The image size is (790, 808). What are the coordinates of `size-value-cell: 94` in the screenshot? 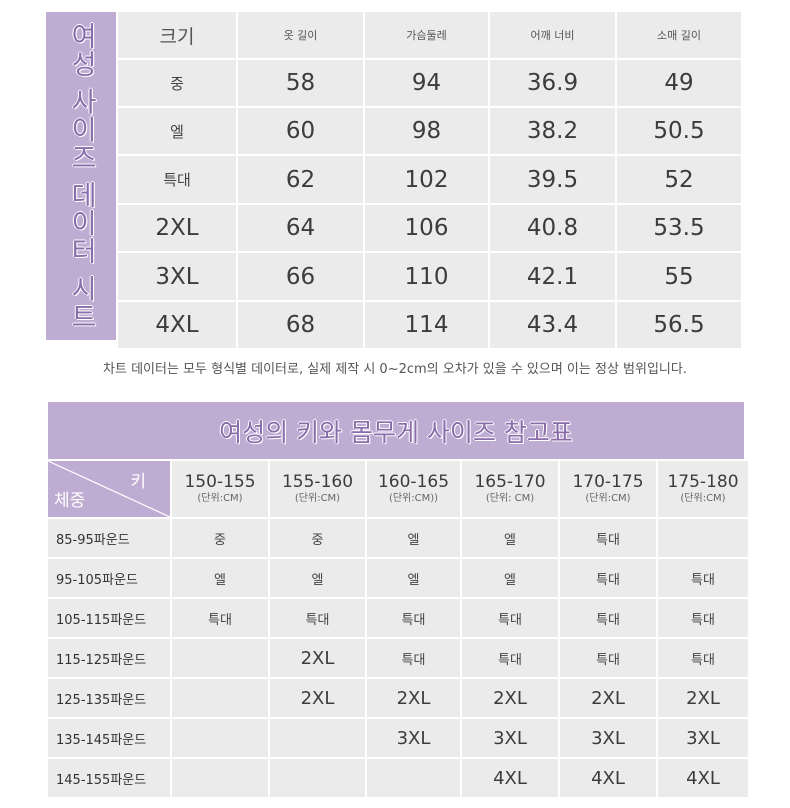 It's located at (426, 83).